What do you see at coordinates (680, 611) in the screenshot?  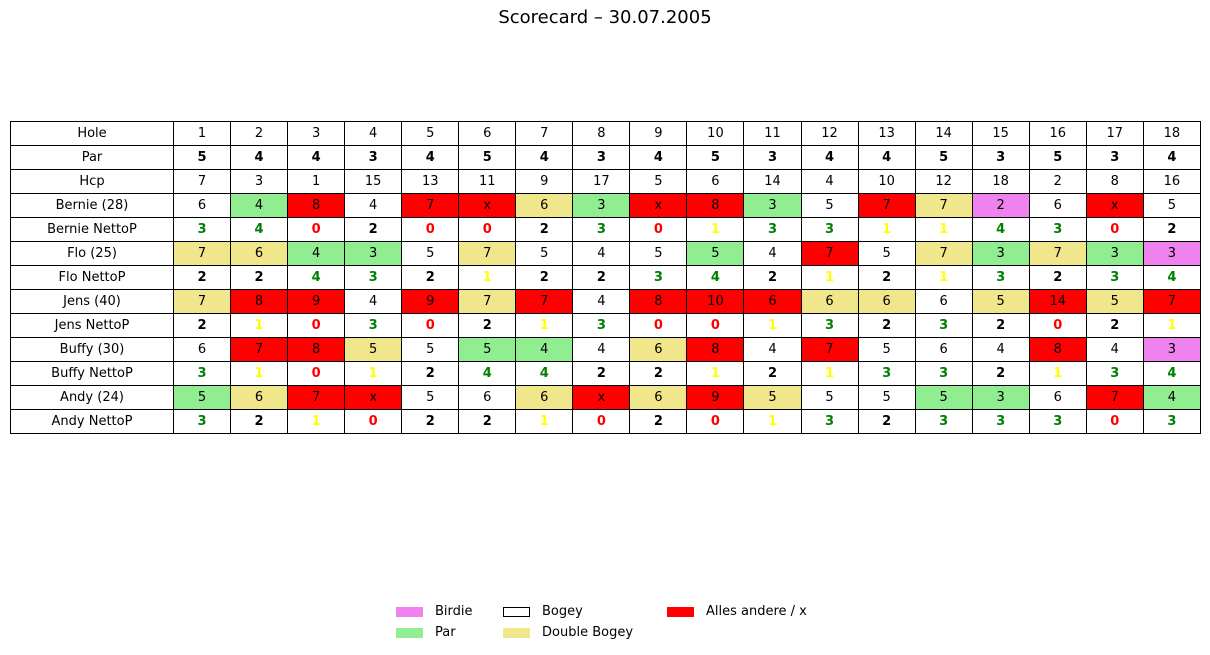 I see `legend-swatch-other` at bounding box center [680, 611].